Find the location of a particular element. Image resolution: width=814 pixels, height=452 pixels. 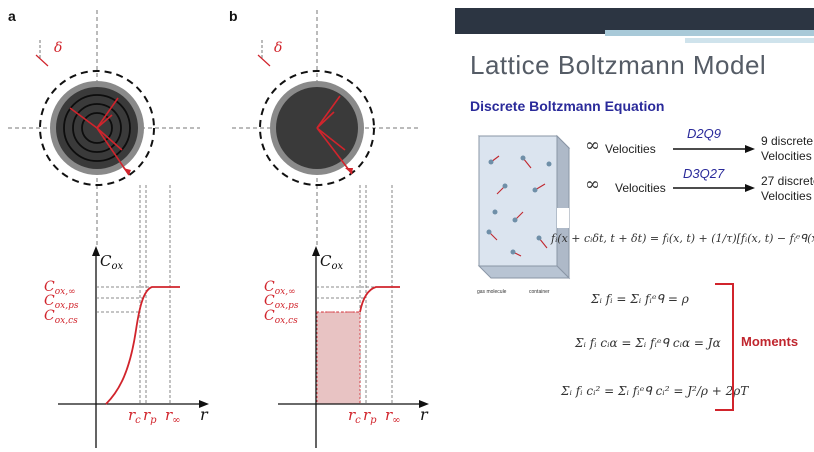

panel-a-delta: δ is located at coordinates (58, 48).